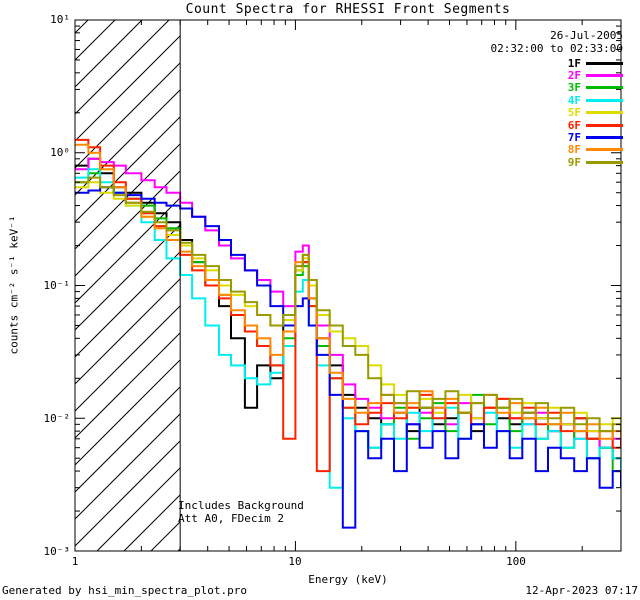 This screenshot has width=640, height=600. I want to click on legend-item: 4F, so click(595, 100).